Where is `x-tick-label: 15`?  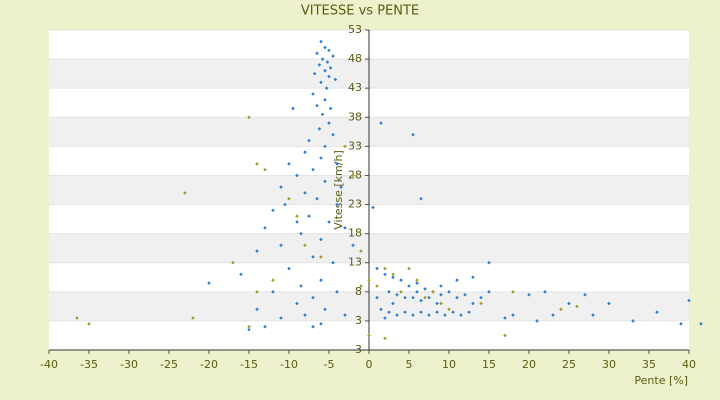
x-tick-label: 15 is located at coordinates (489, 364).